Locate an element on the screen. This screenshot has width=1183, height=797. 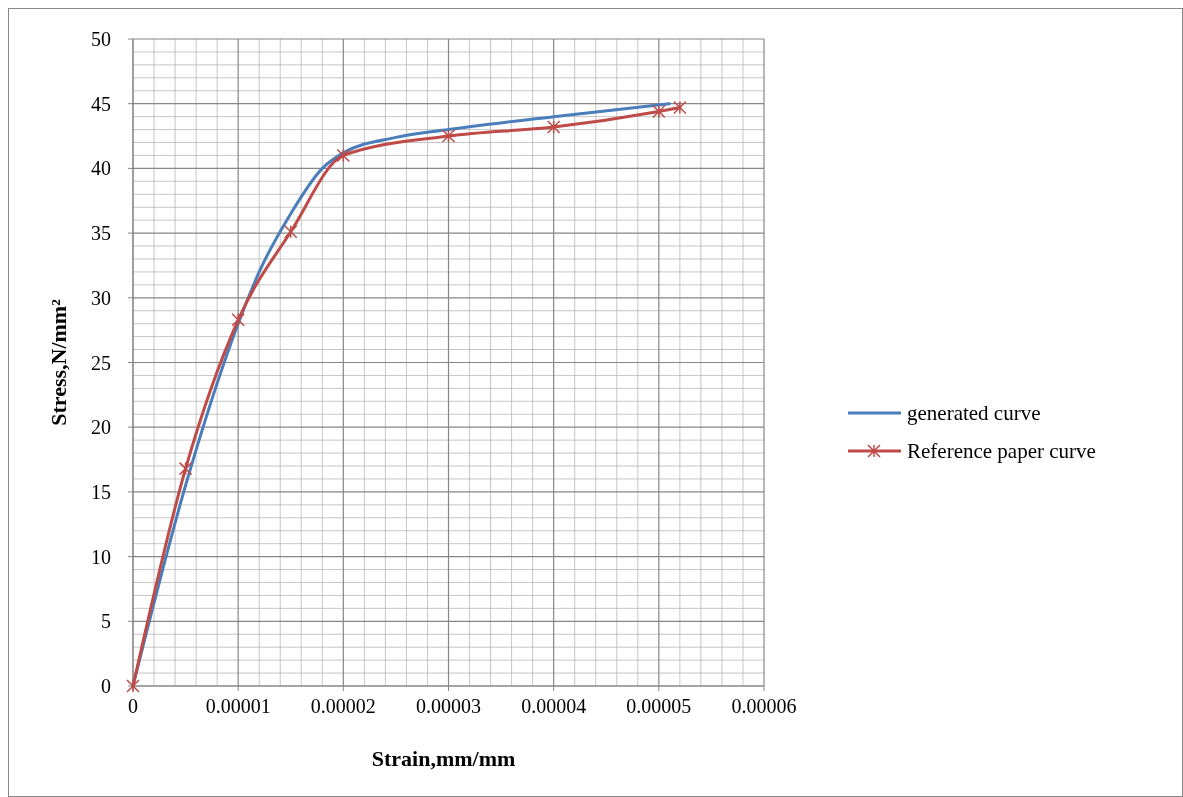
y-tick-label: 15 is located at coordinates (101, 491).